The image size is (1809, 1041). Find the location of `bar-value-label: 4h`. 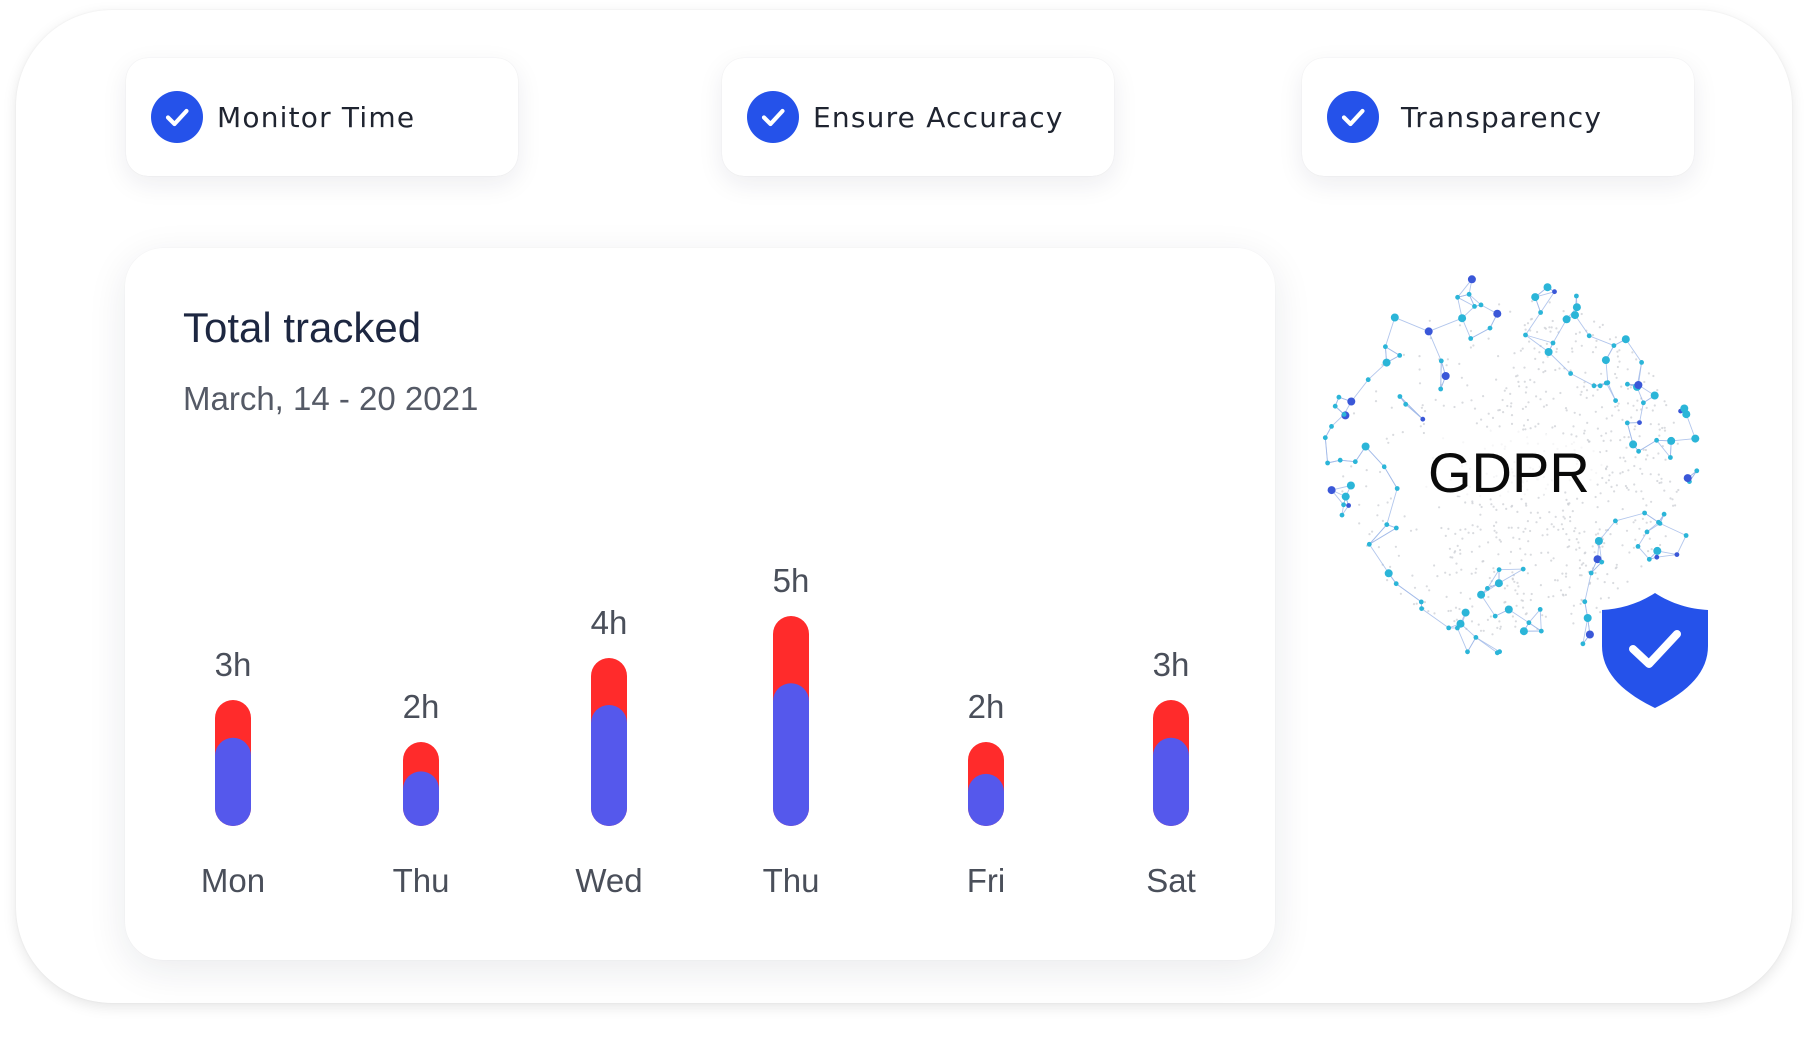

bar-value-label: 4h is located at coordinates (609, 622).